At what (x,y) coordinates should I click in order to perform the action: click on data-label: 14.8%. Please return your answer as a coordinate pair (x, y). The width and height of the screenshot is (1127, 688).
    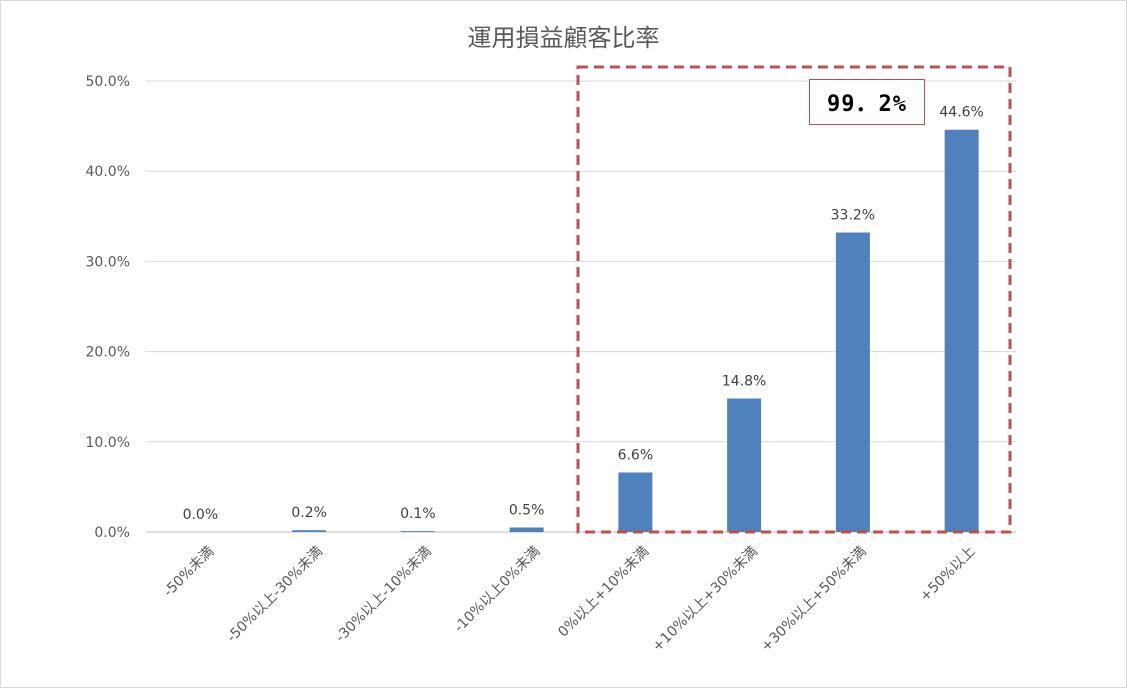
    Looking at the image, I should click on (744, 382).